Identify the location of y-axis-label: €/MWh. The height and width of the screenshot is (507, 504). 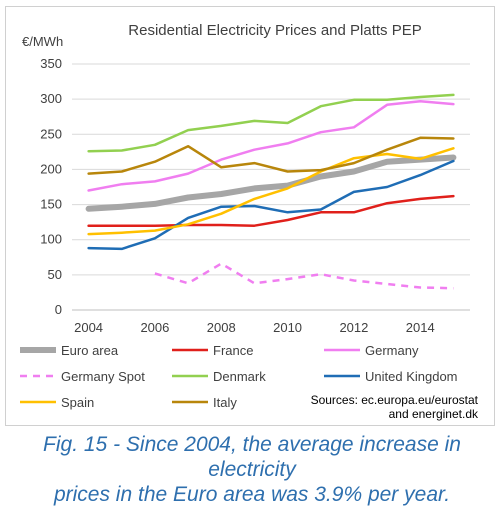
(42, 41).